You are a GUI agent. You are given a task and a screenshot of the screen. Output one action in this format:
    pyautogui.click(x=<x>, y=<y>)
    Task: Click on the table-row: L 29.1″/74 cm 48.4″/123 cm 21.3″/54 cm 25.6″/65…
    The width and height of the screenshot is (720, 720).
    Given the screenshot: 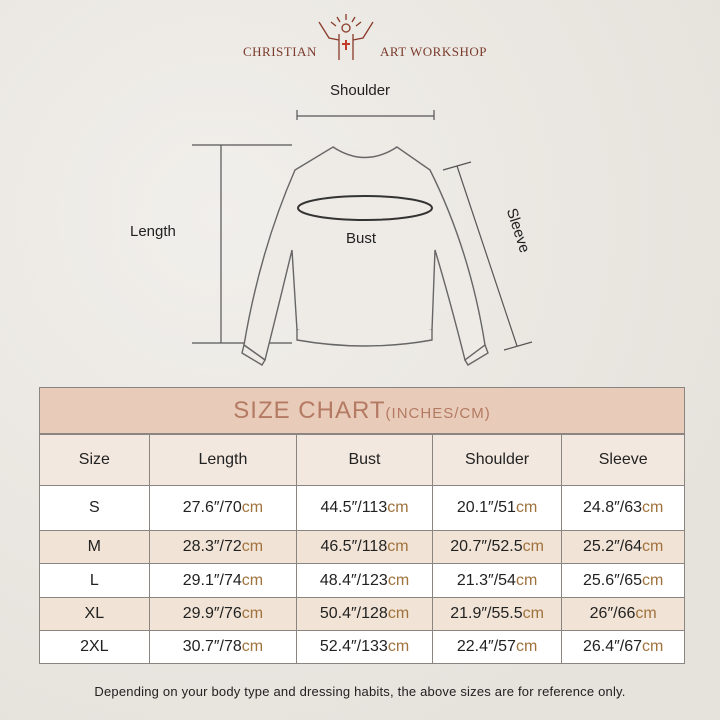 What is the action you would take?
    pyautogui.click(x=362, y=580)
    